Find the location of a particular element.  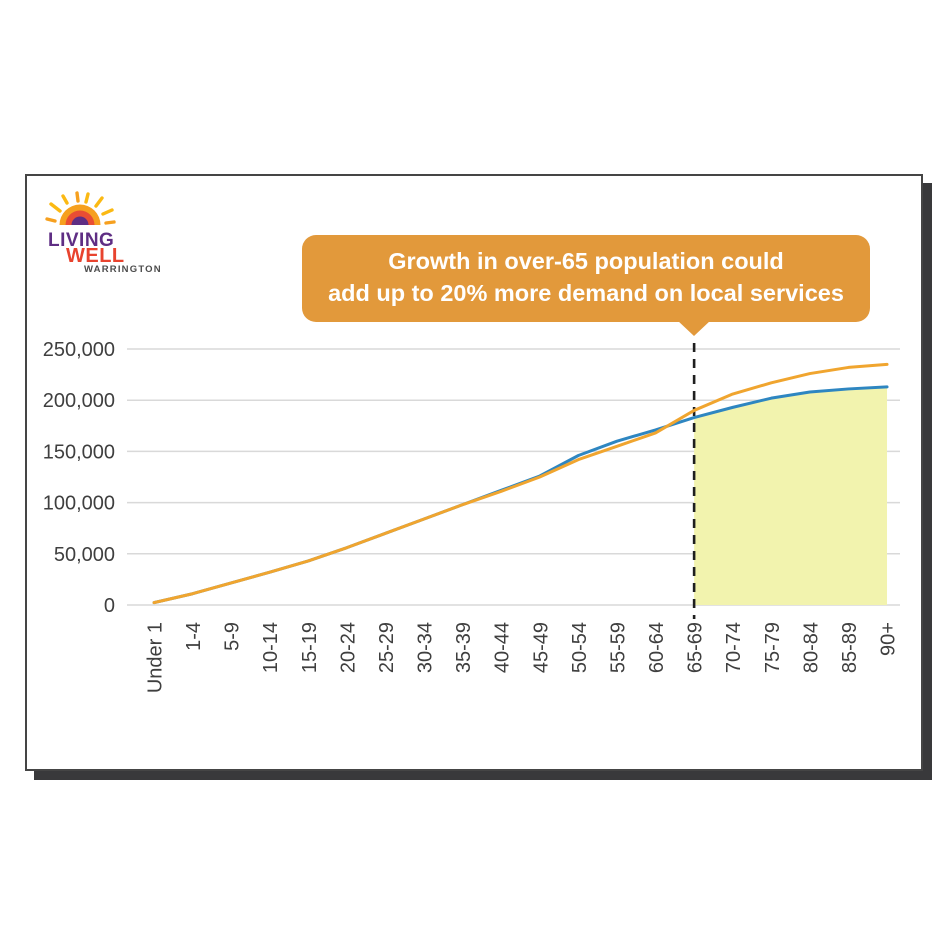

x-axis-tick-label: 65-69 is located at coordinates (696, 647).